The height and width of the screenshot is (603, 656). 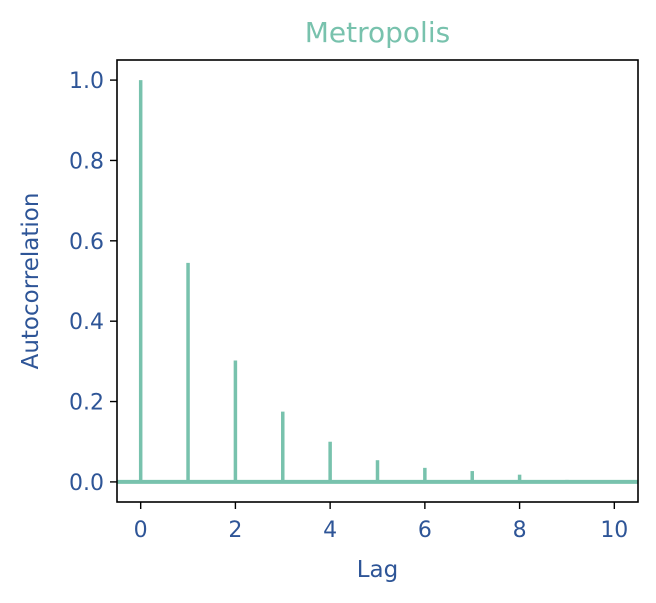 I want to click on x-tick-label-8: 8, so click(x=520, y=530).